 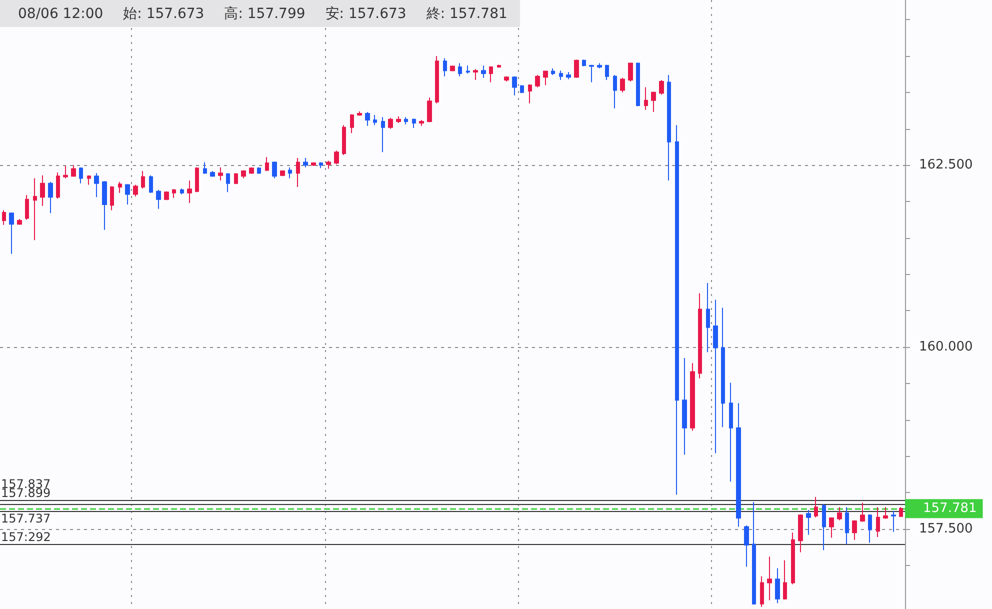 What do you see at coordinates (365, 13) in the screenshot?
I see `annotation: 安: 157.673` at bounding box center [365, 13].